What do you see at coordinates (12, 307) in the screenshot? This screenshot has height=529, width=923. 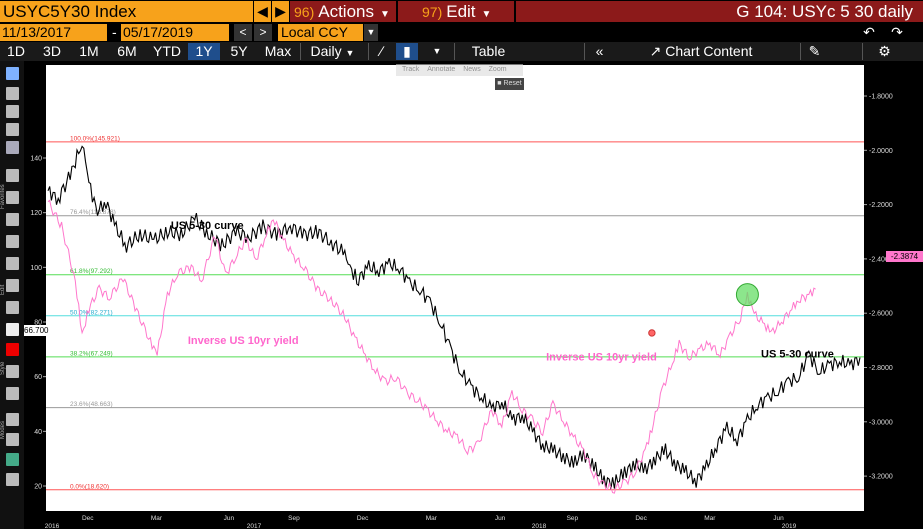 I see `copy-icon` at bounding box center [12, 307].